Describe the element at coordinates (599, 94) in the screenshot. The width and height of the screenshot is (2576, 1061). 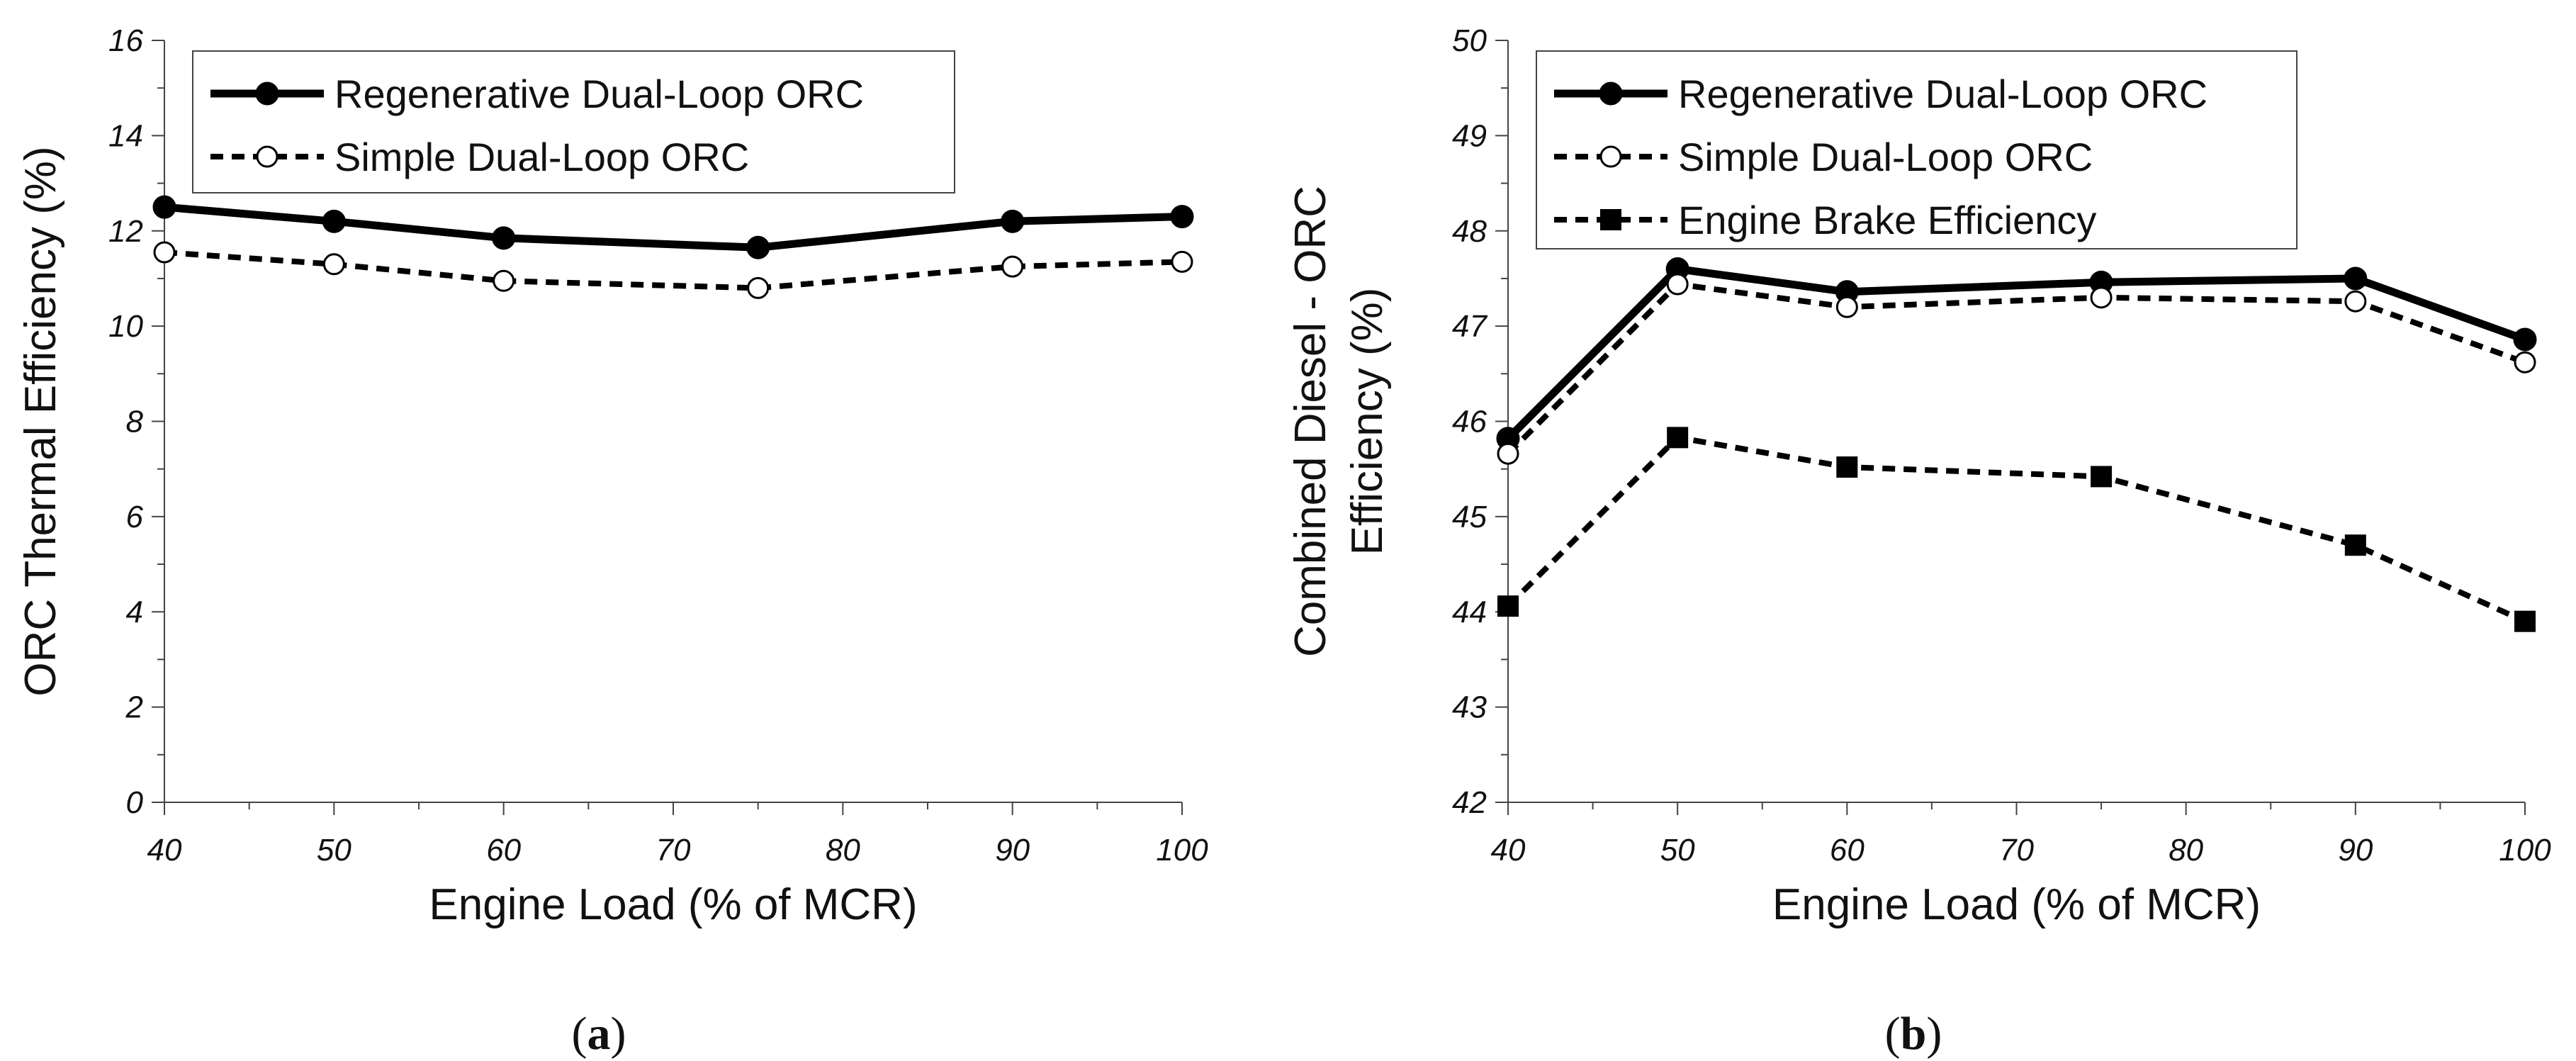
I see `panel-a-legend-entry-regenerative-dual-loop-orc-label: Regenerative Dual-Loop ORC` at that location.